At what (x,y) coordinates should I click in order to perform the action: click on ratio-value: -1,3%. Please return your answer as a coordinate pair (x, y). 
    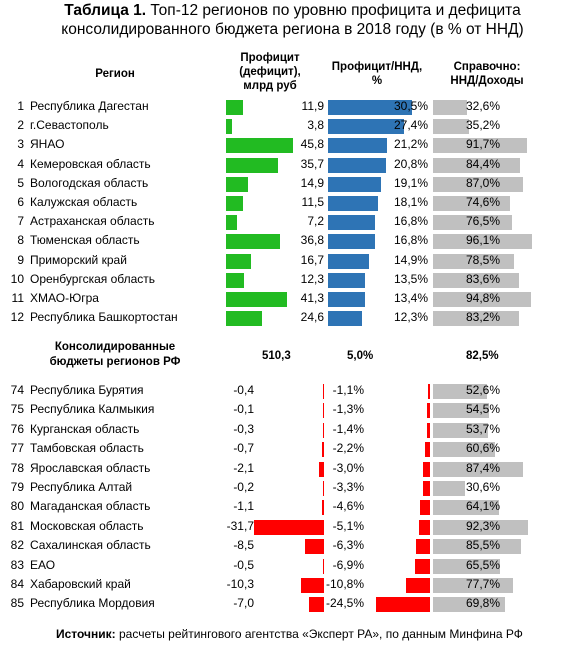
    Looking at the image, I should click on (348, 409).